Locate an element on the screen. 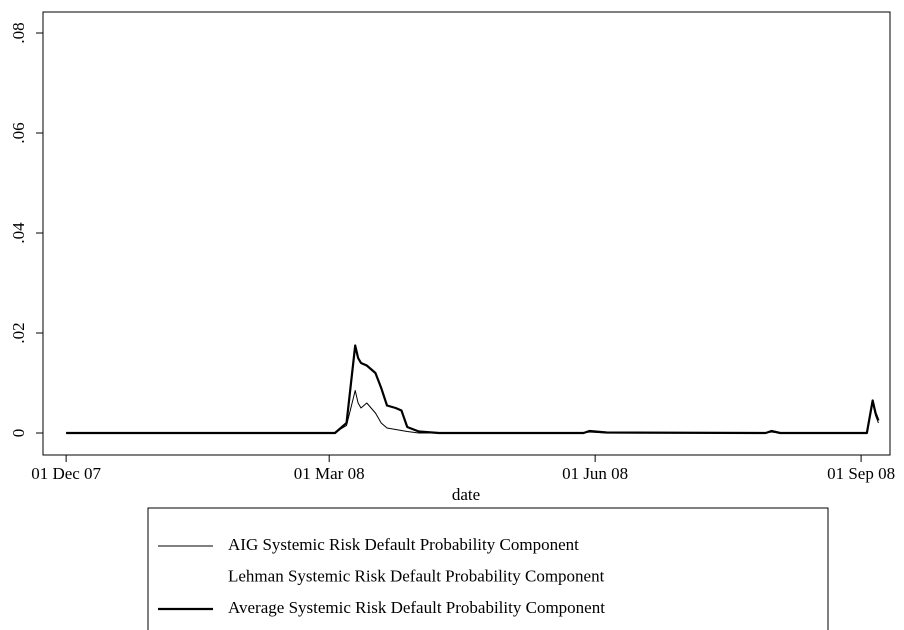 The image size is (904, 630). y-tick-label: .08 is located at coordinates (18, 32).